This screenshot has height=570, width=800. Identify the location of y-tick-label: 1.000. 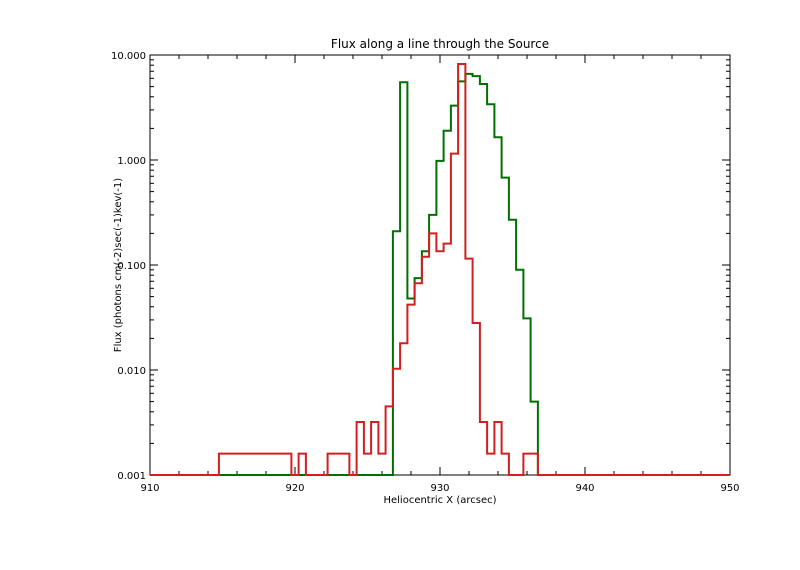
(131, 161).